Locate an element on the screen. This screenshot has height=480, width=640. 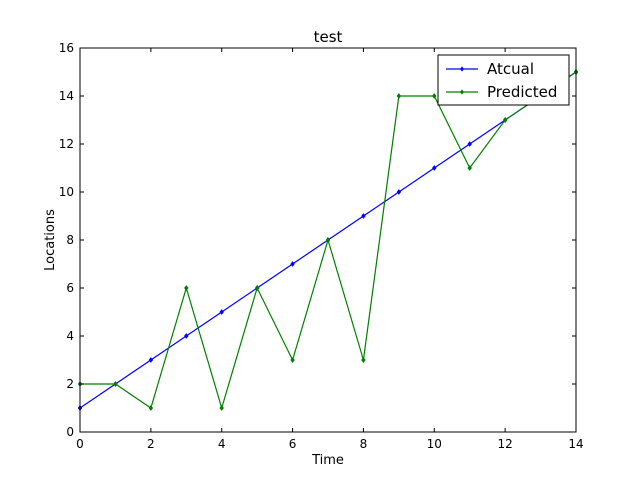
y-axis-title: Locations is located at coordinates (50, 240).